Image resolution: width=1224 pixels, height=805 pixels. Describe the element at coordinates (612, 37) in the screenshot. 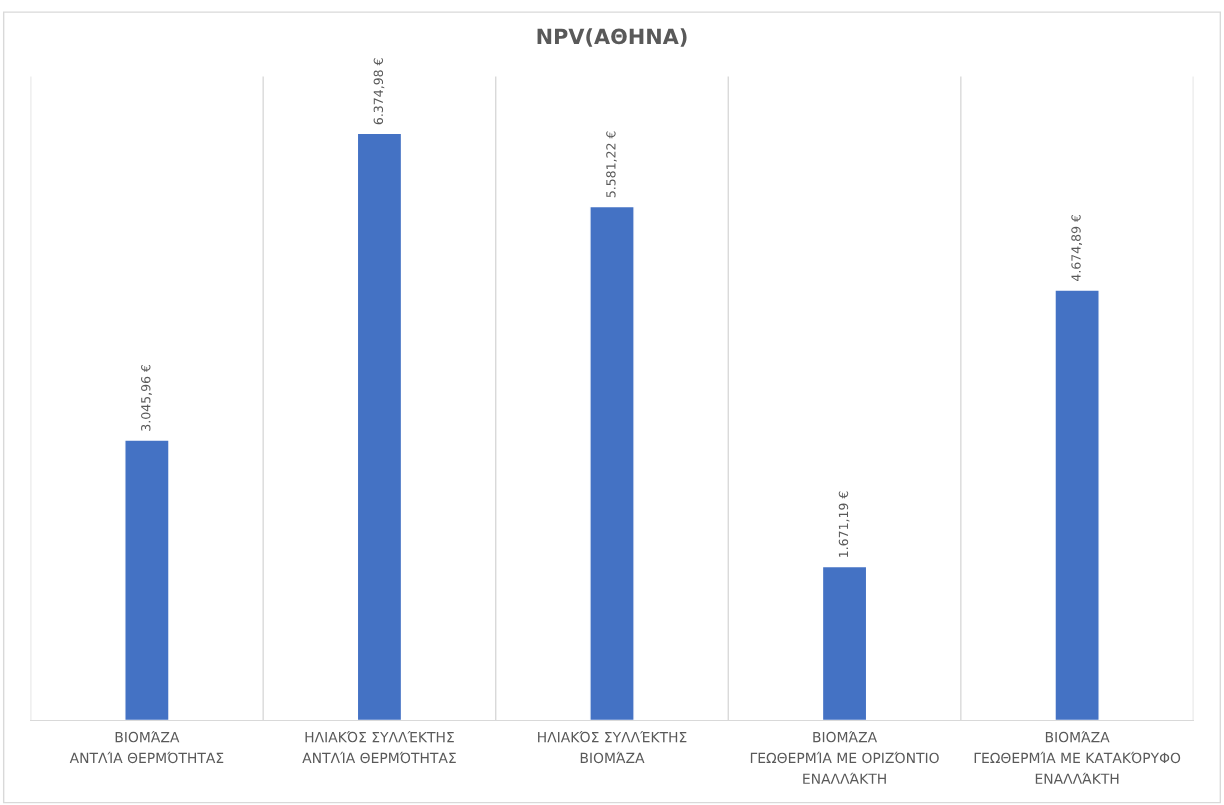

I see `chart-title: NPV(ΑΘΗΝΑ)` at that location.